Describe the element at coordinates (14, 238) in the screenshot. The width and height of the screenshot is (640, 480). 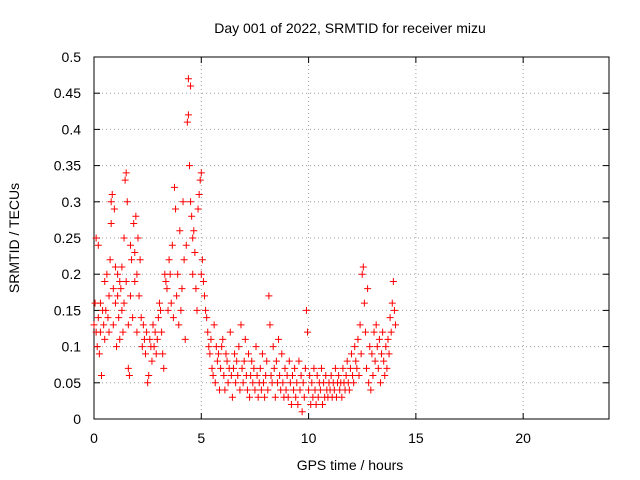
I see `y-axis-title: SRMTID / TECUs` at that location.